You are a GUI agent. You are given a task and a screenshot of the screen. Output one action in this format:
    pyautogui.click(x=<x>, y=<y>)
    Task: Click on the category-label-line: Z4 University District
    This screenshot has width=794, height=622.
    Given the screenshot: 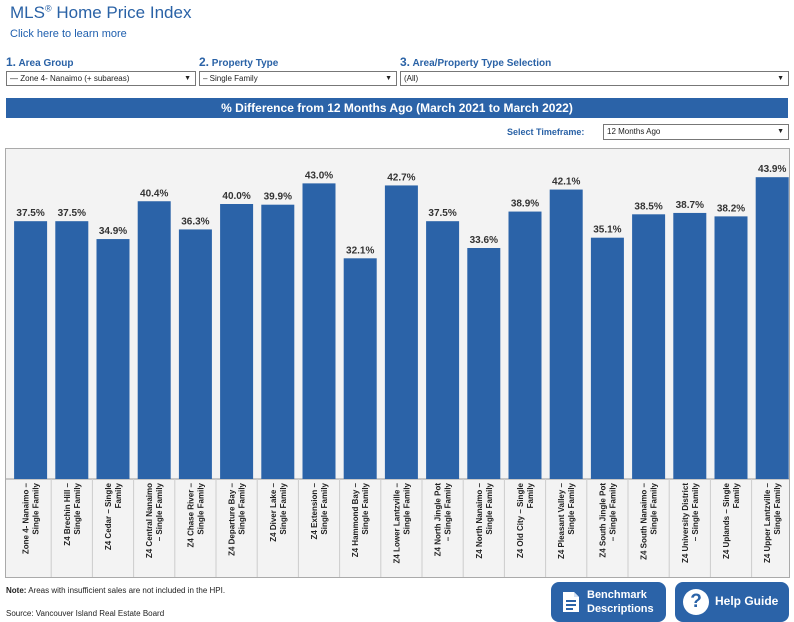 What is the action you would take?
    pyautogui.click(x=685, y=523)
    